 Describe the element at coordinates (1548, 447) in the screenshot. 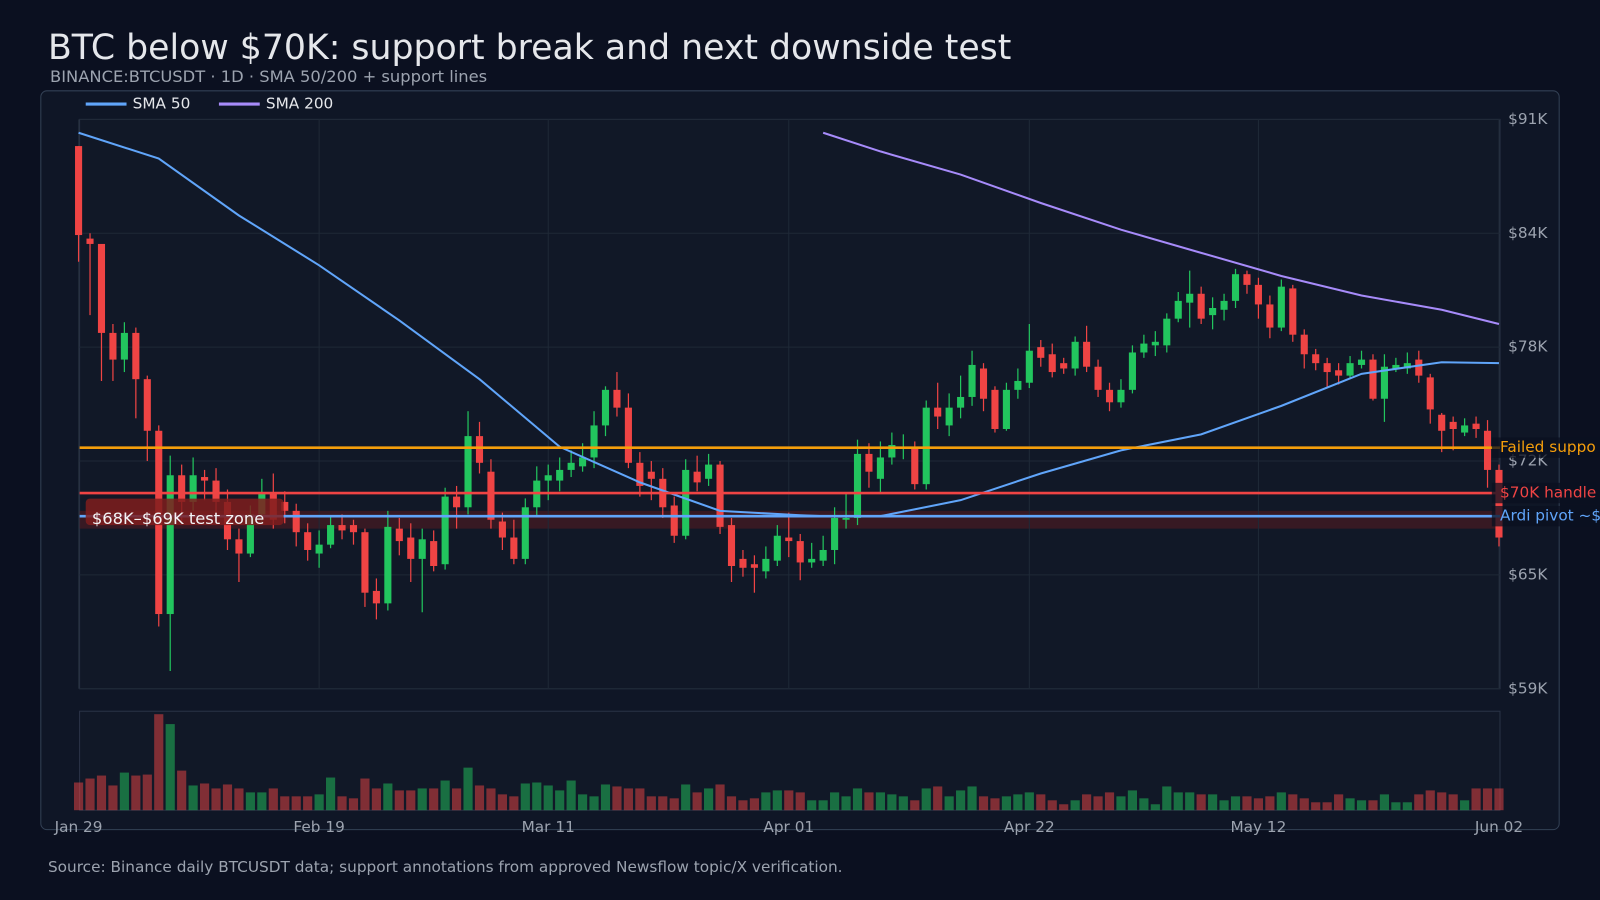

I see `level-label: Failed suppo` at that location.